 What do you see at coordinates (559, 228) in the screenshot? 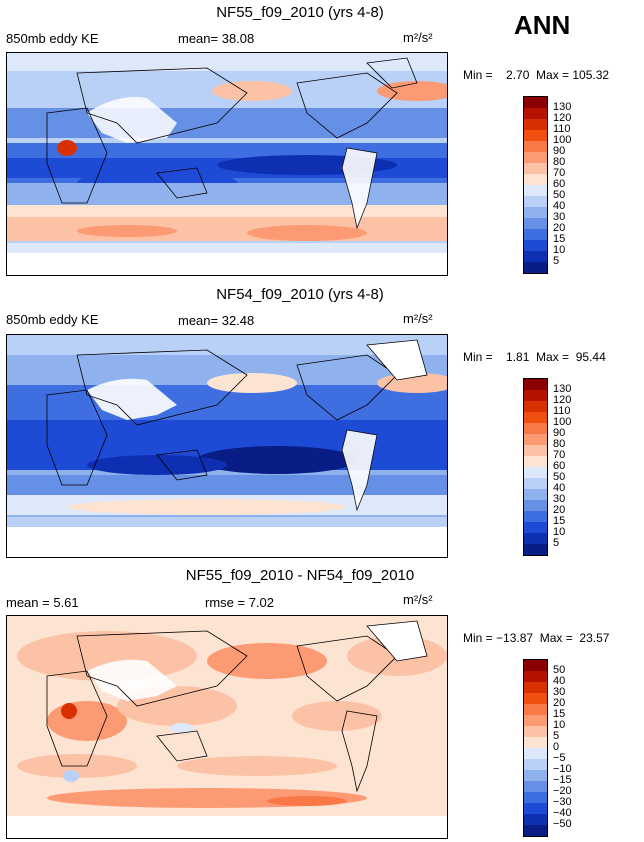
I see `colorbar-tick-label: 20` at bounding box center [559, 228].